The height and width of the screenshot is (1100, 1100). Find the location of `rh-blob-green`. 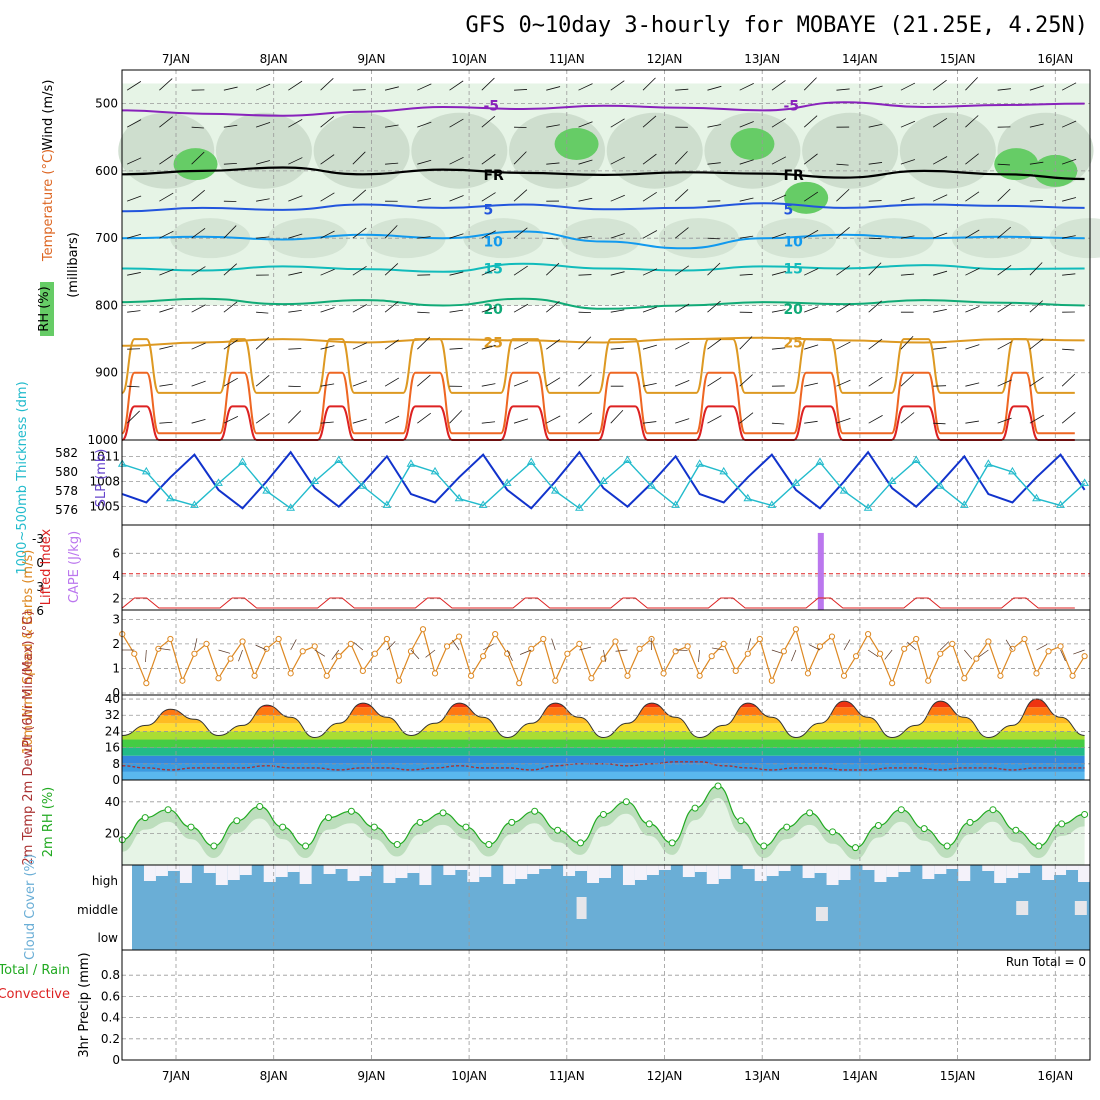

rh-blob-green is located at coordinates (752, 144).